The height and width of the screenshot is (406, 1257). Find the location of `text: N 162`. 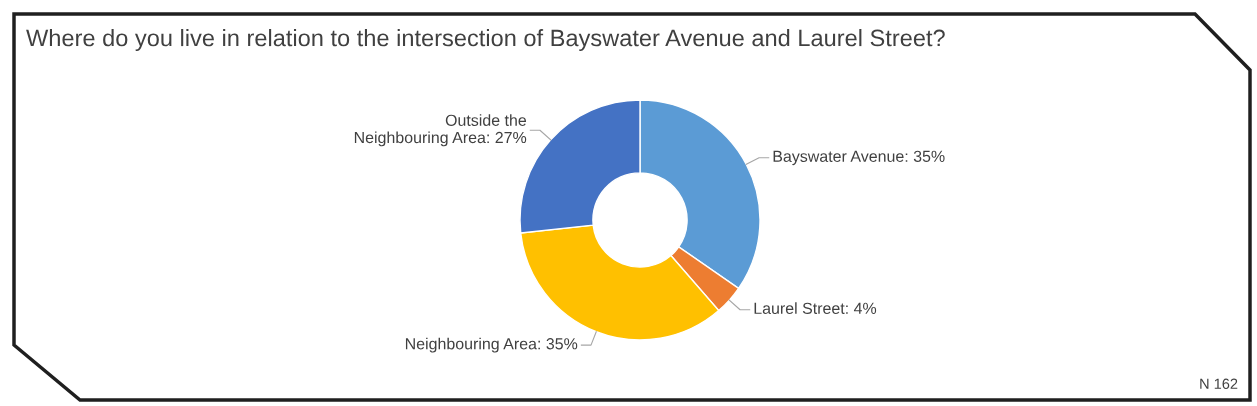

text: N 162 is located at coordinates (1219, 383).